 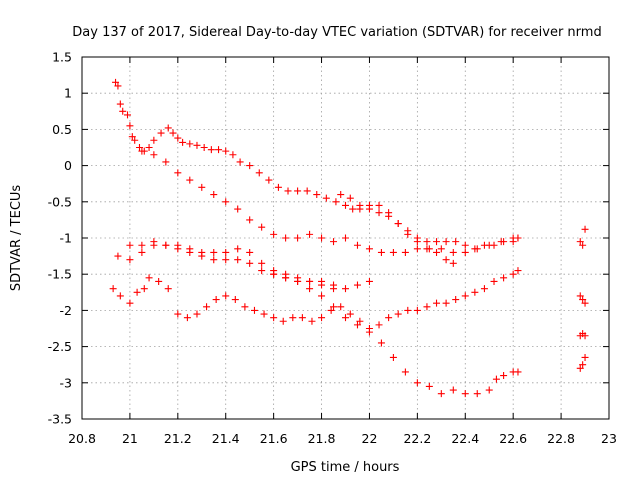 I want to click on x-tick-label: 22.2, so click(x=417, y=438).